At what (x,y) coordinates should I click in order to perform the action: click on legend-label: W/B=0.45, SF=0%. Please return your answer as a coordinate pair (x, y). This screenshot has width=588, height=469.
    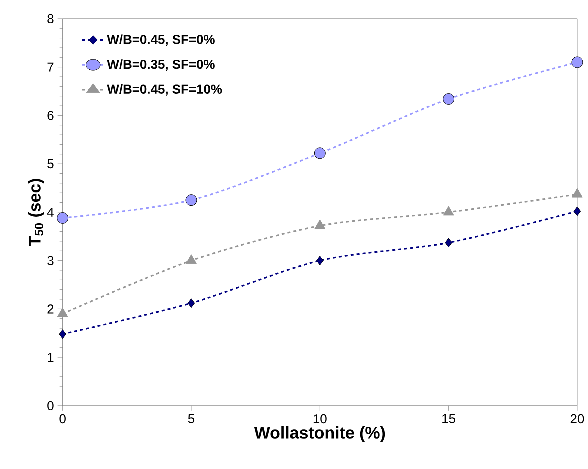
    Looking at the image, I should click on (161, 40).